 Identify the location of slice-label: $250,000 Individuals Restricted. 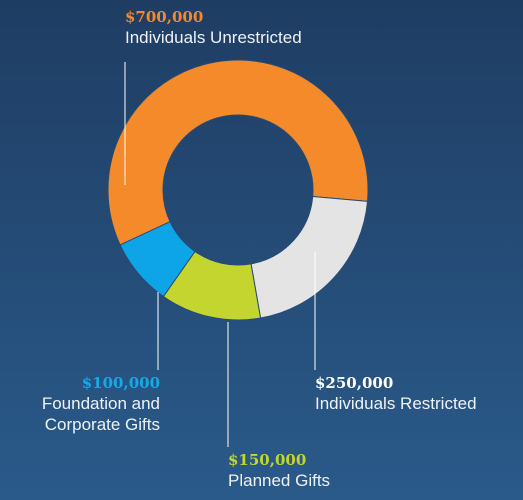
(396, 393).